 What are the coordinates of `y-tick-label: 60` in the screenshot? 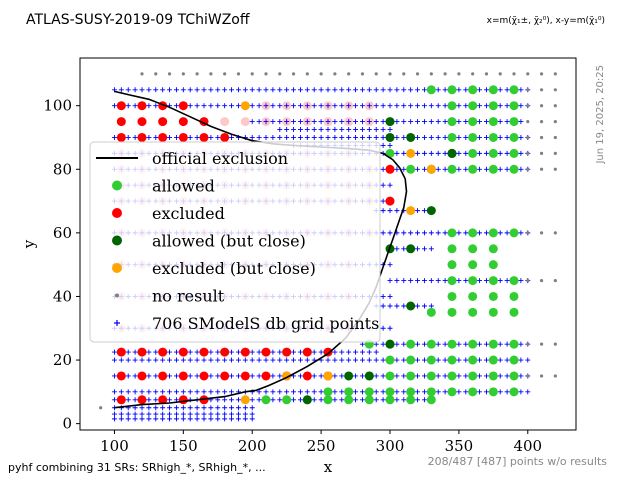 It's located at (62, 233).